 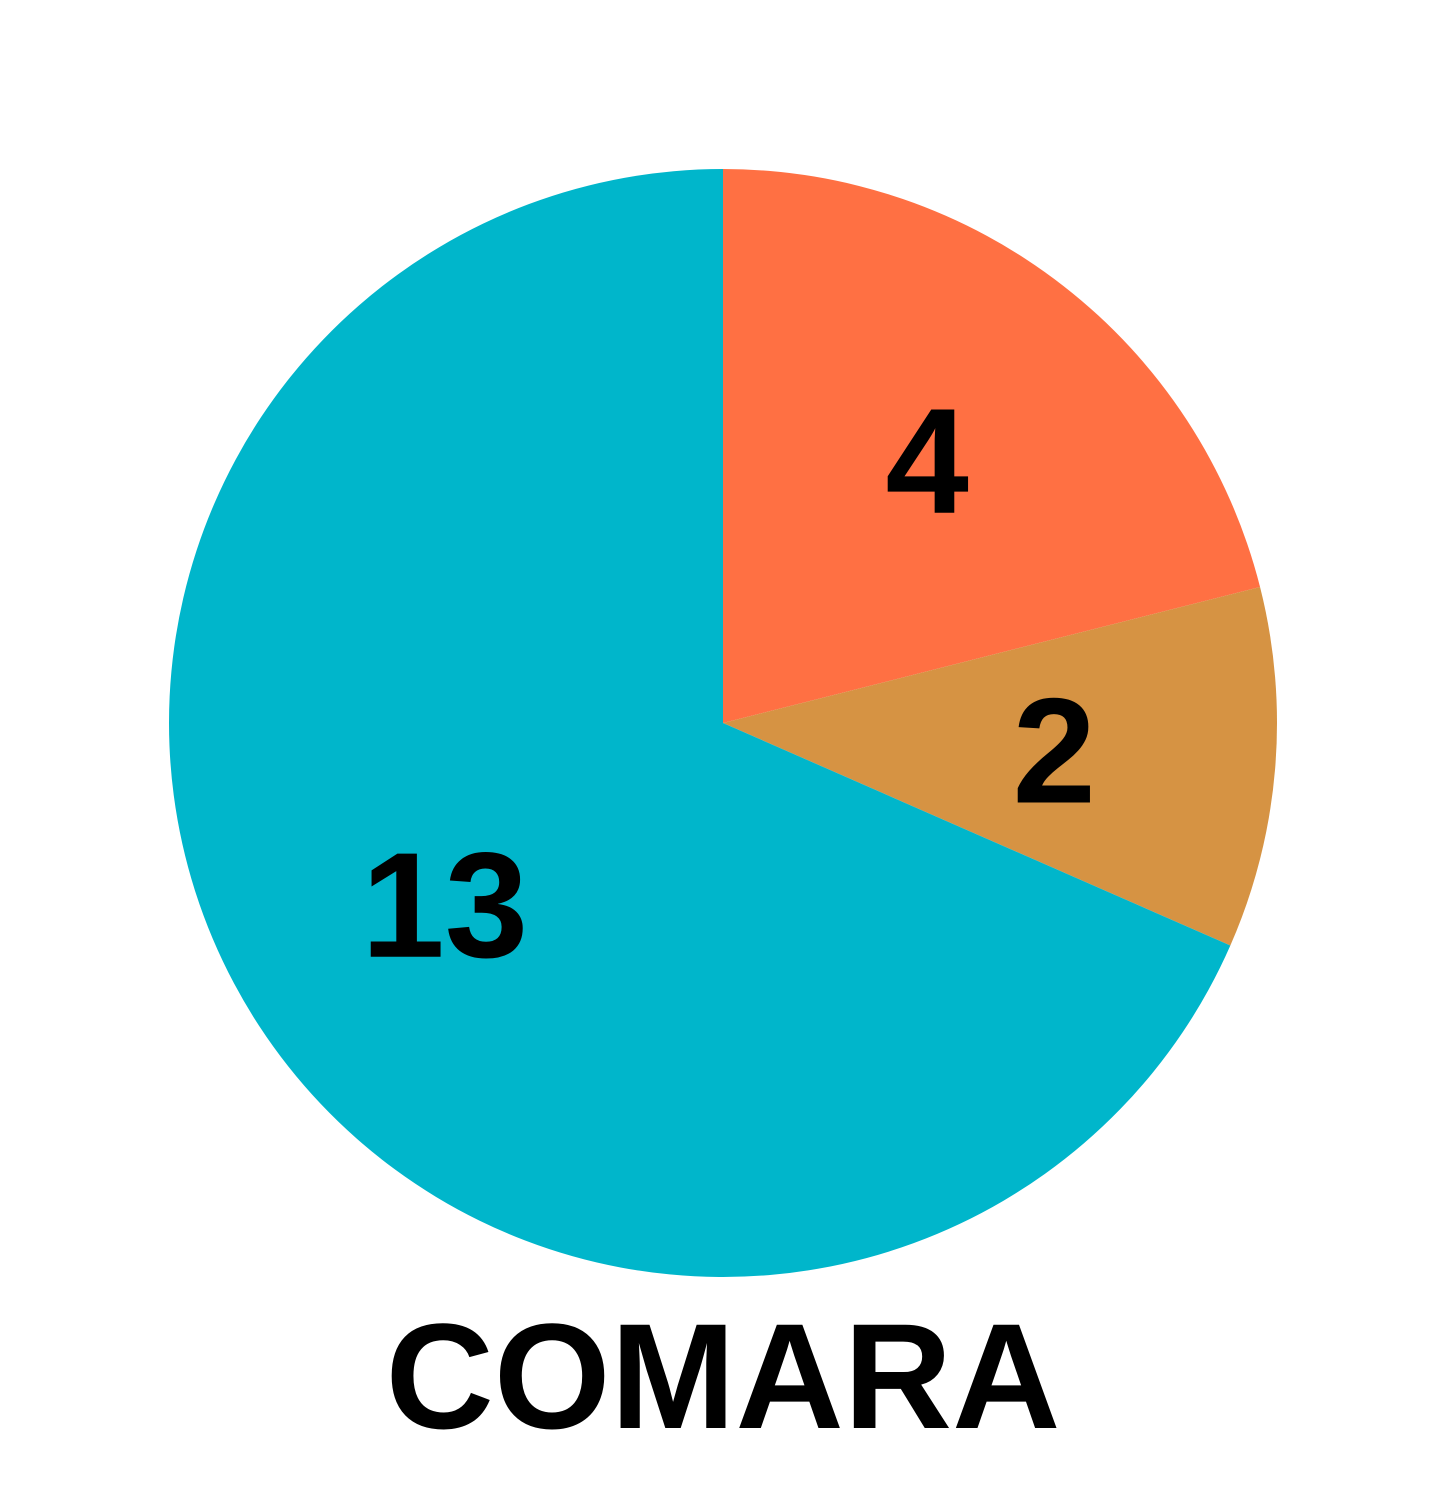 What do you see at coordinates (723, 1376) in the screenshot?
I see `chart-title: COMARA` at bounding box center [723, 1376].